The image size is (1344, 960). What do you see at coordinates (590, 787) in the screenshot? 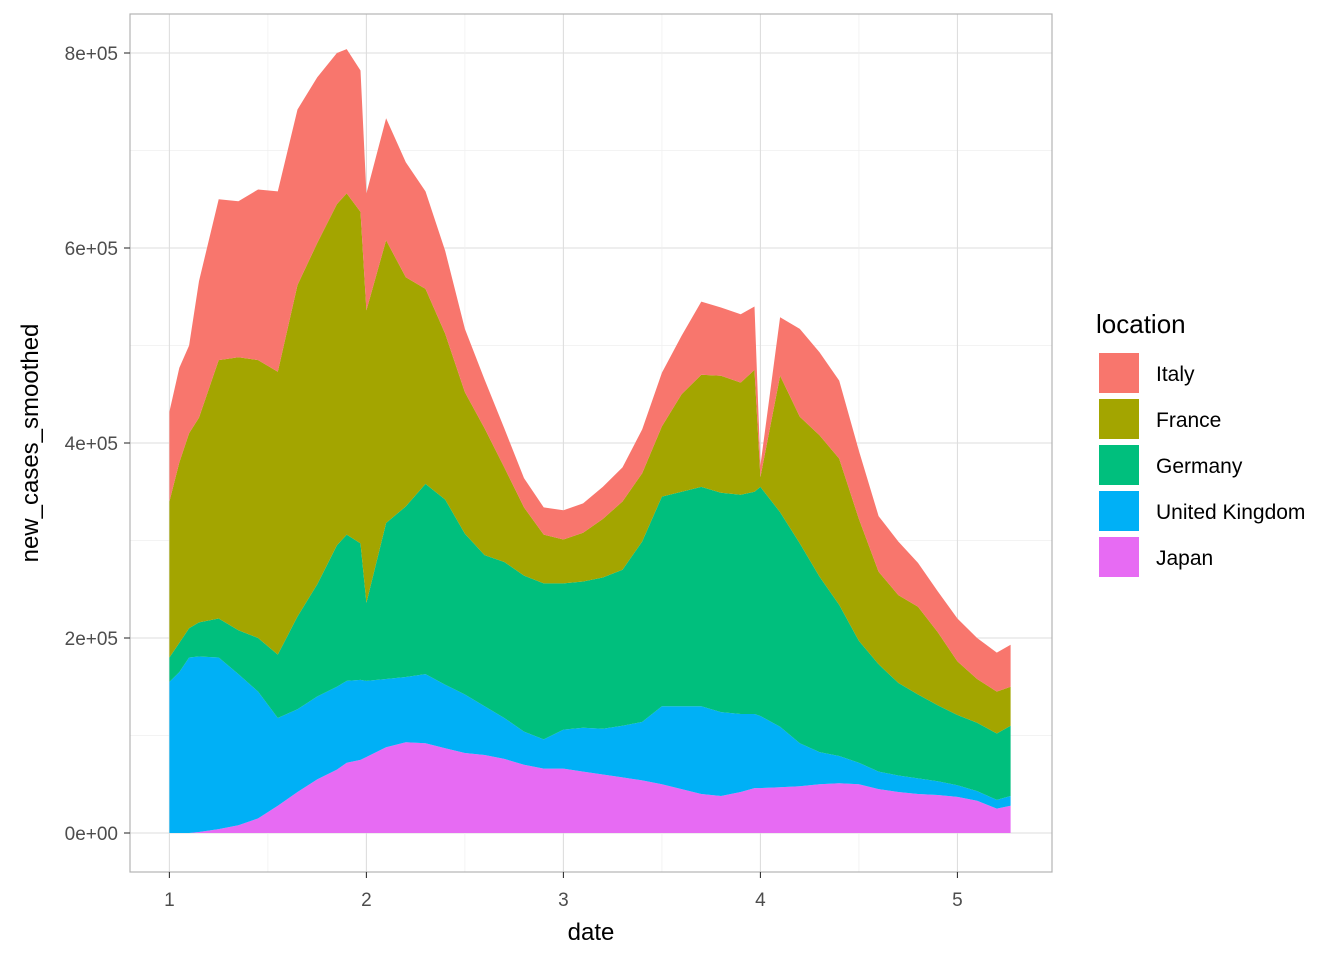
I see `area-japan` at bounding box center [590, 787].